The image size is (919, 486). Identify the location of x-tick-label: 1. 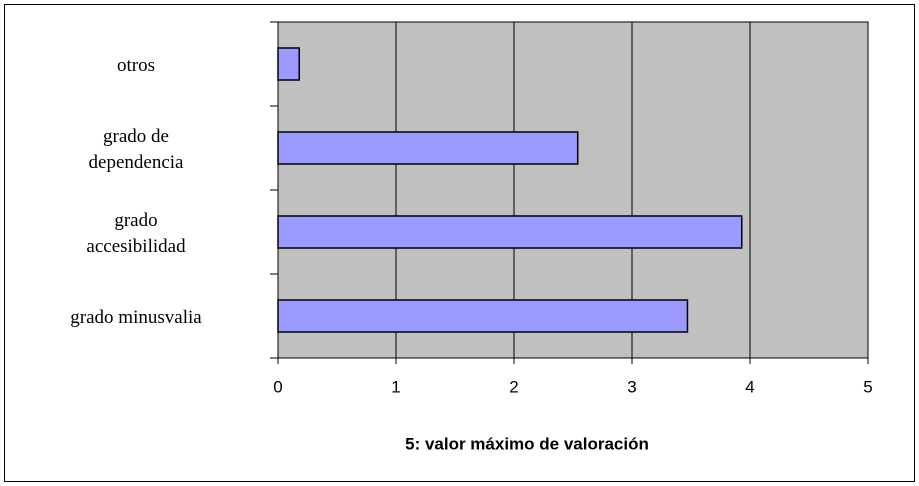
(395, 386).